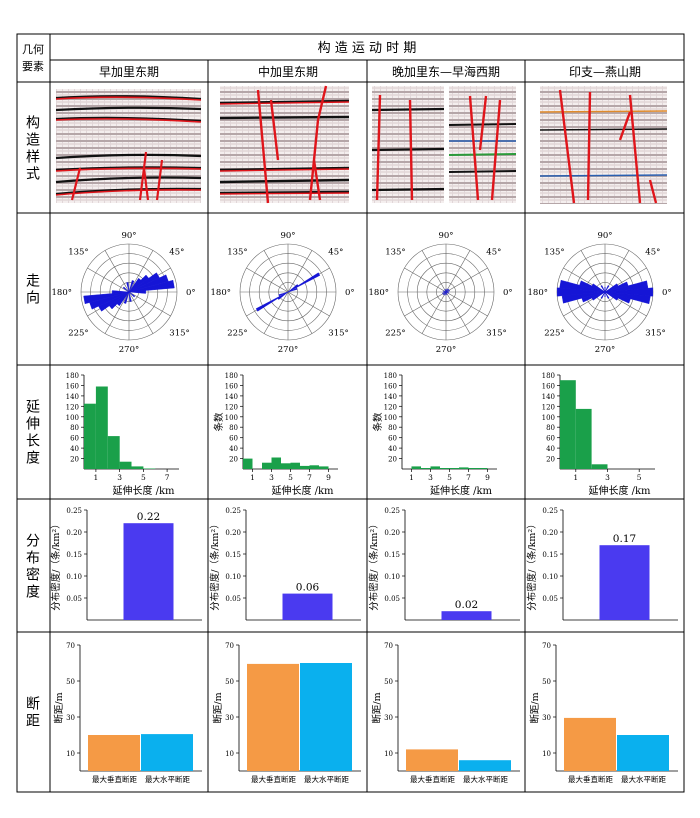 The image size is (700, 818). Describe the element at coordinates (96, 477) in the screenshot. I see `x-tick-label: 1` at that location.